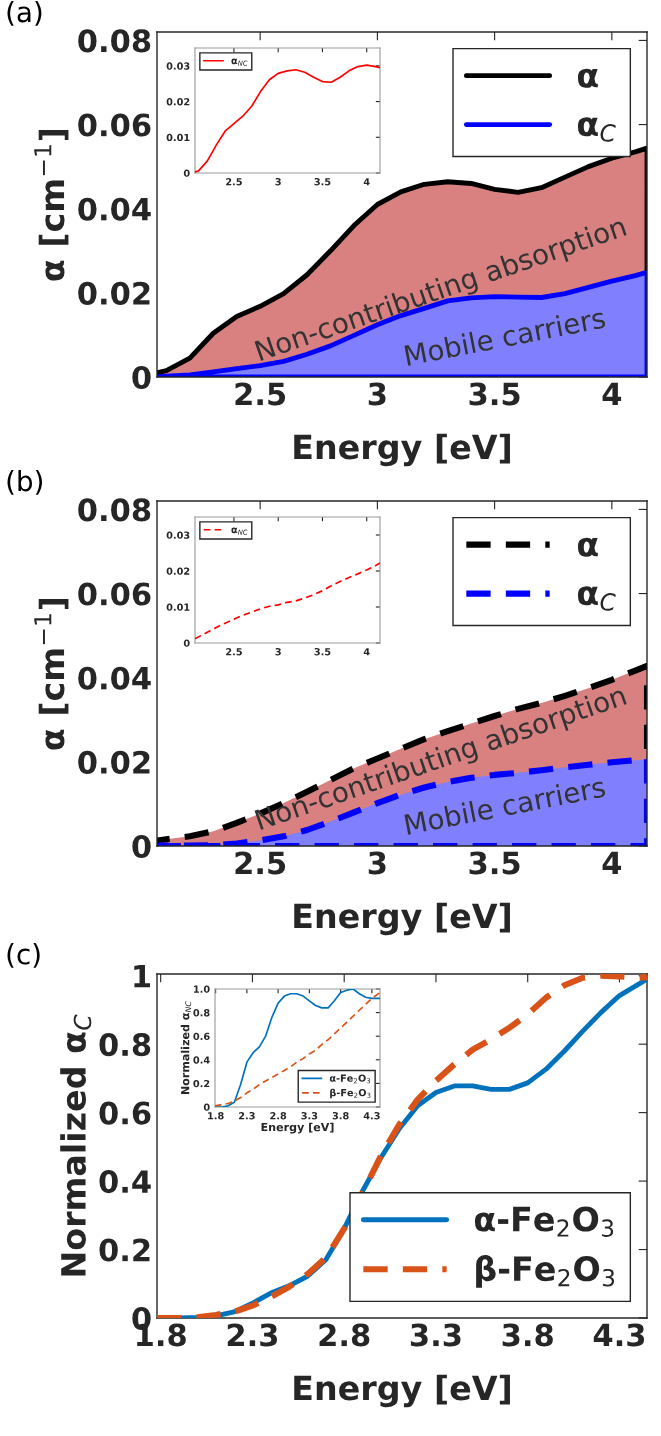 This screenshot has width=661, height=1436. Describe the element at coordinates (186, 1048) in the screenshot. I see `y-axis-title: Normalized α$_{NC}$` at that location.